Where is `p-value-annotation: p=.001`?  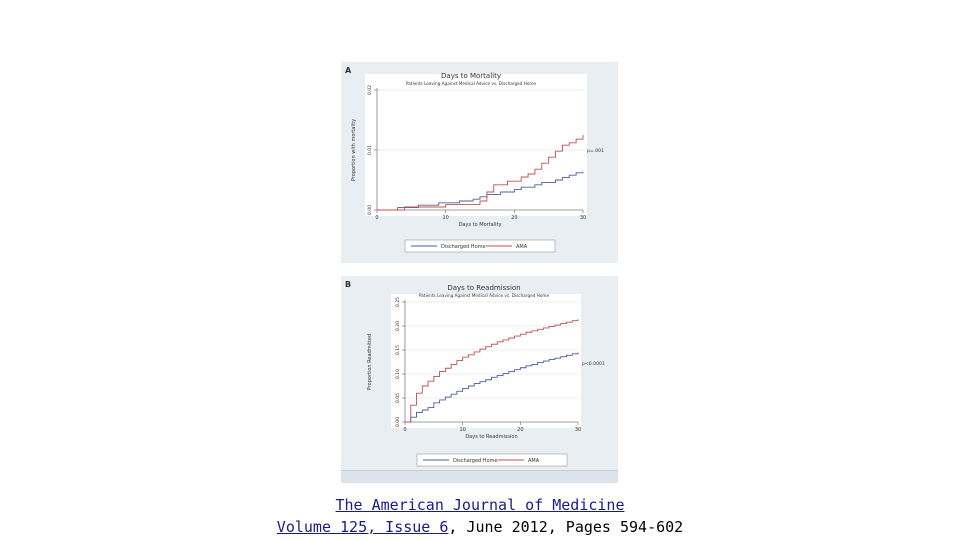
p-value-annotation: p=.001 is located at coordinates (595, 151).